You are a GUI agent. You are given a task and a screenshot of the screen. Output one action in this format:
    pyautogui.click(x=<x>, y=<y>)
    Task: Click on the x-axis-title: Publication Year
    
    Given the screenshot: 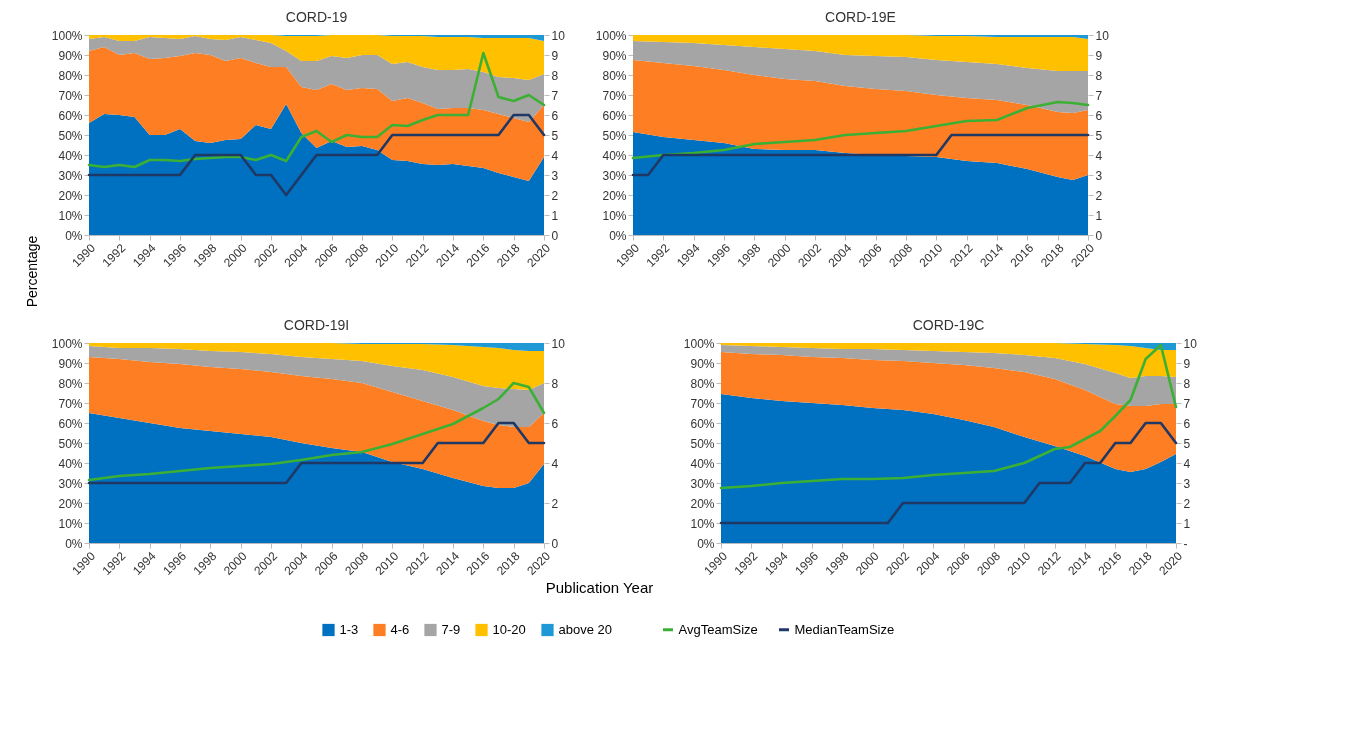 What is the action you would take?
    pyautogui.click(x=599, y=588)
    